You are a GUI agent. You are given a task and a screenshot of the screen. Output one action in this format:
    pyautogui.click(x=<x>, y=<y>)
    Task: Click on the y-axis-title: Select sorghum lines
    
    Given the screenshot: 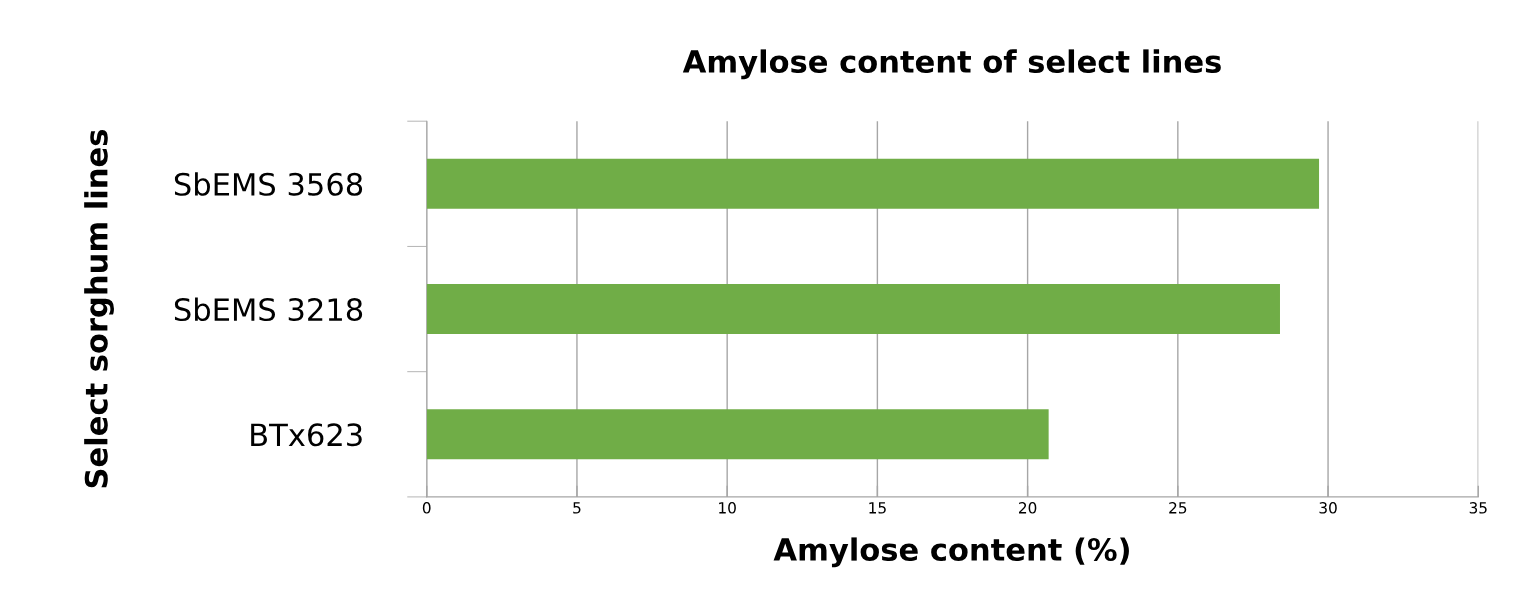 What is the action you would take?
    pyautogui.click(x=99, y=309)
    